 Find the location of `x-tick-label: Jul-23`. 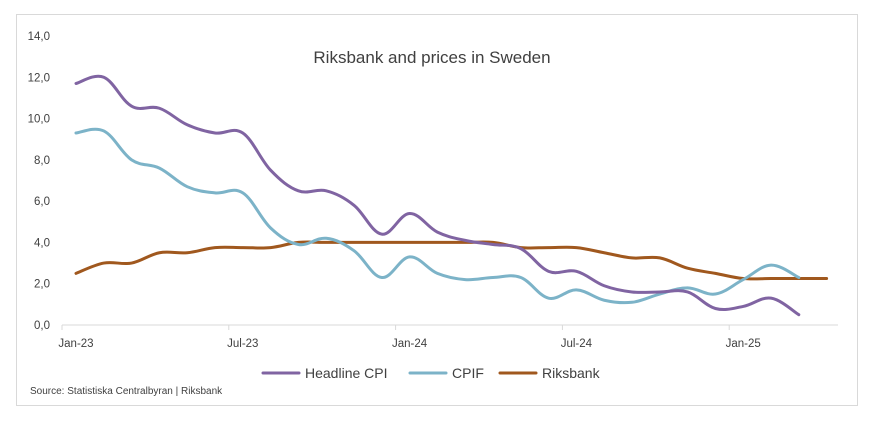

x-tick-label: Jul-23 is located at coordinates (242, 344).